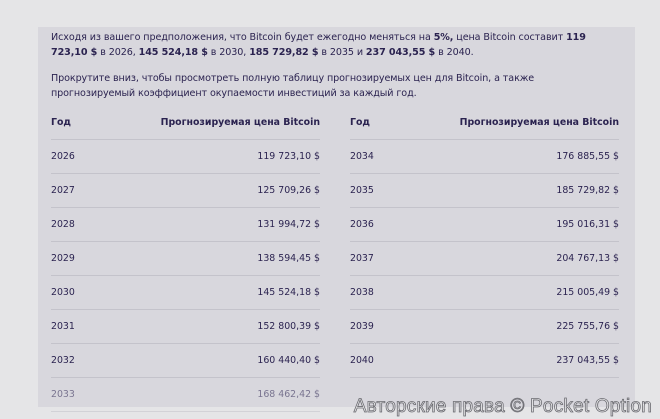 Image resolution: width=660 pixels, height=419 pixels. Describe the element at coordinates (484, 191) in the screenshot. I see `table-row: 2035 185 729,82 $` at that location.